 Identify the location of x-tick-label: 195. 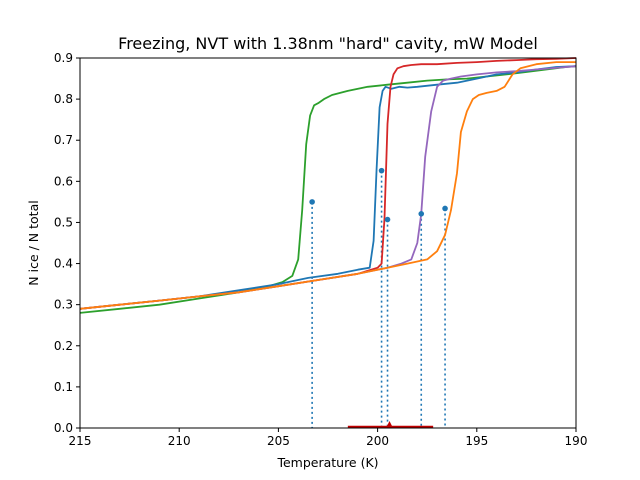
(476, 441).